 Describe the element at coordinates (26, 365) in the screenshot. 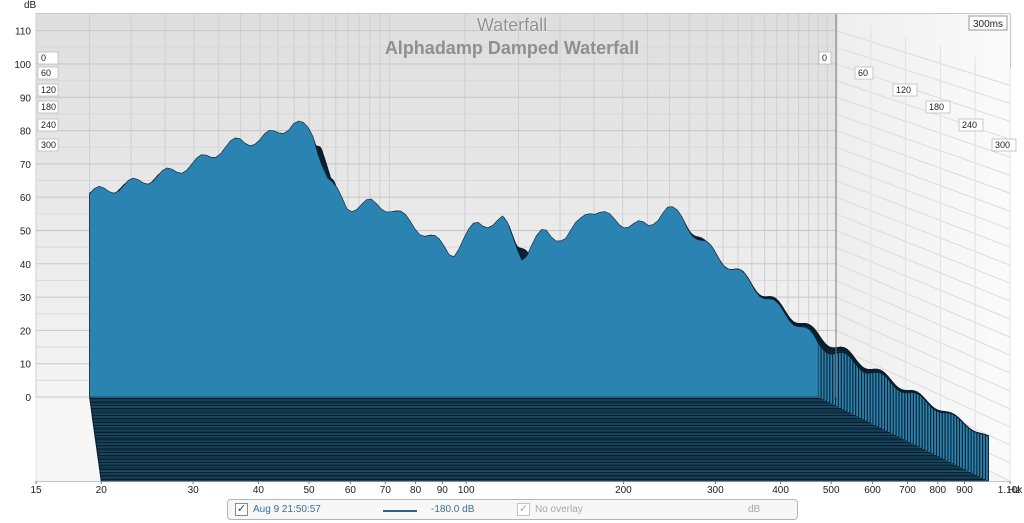

I see `y-tick-label: 10` at that location.